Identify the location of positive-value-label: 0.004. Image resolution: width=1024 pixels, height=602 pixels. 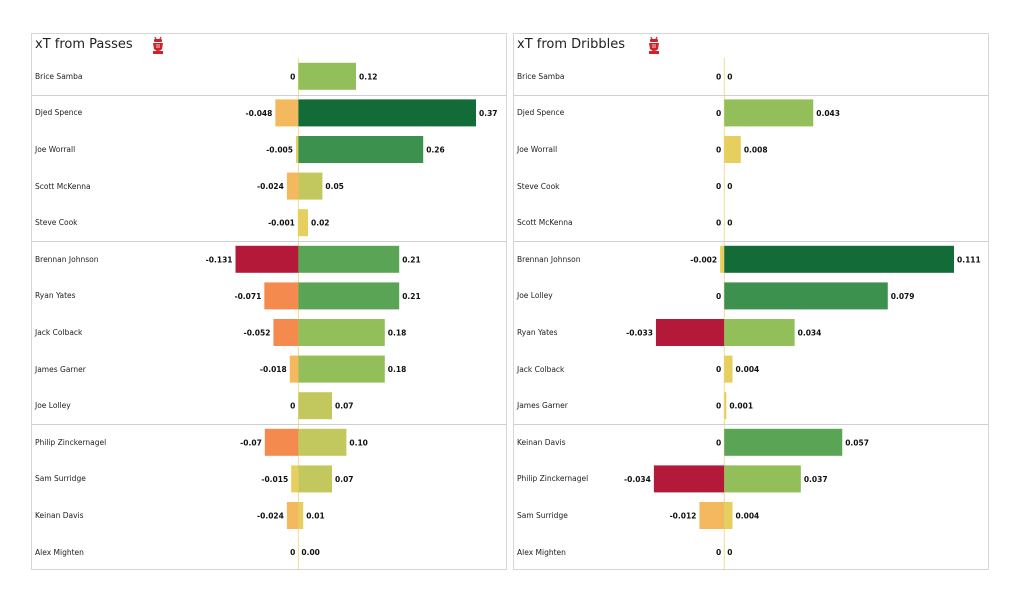
(748, 516).